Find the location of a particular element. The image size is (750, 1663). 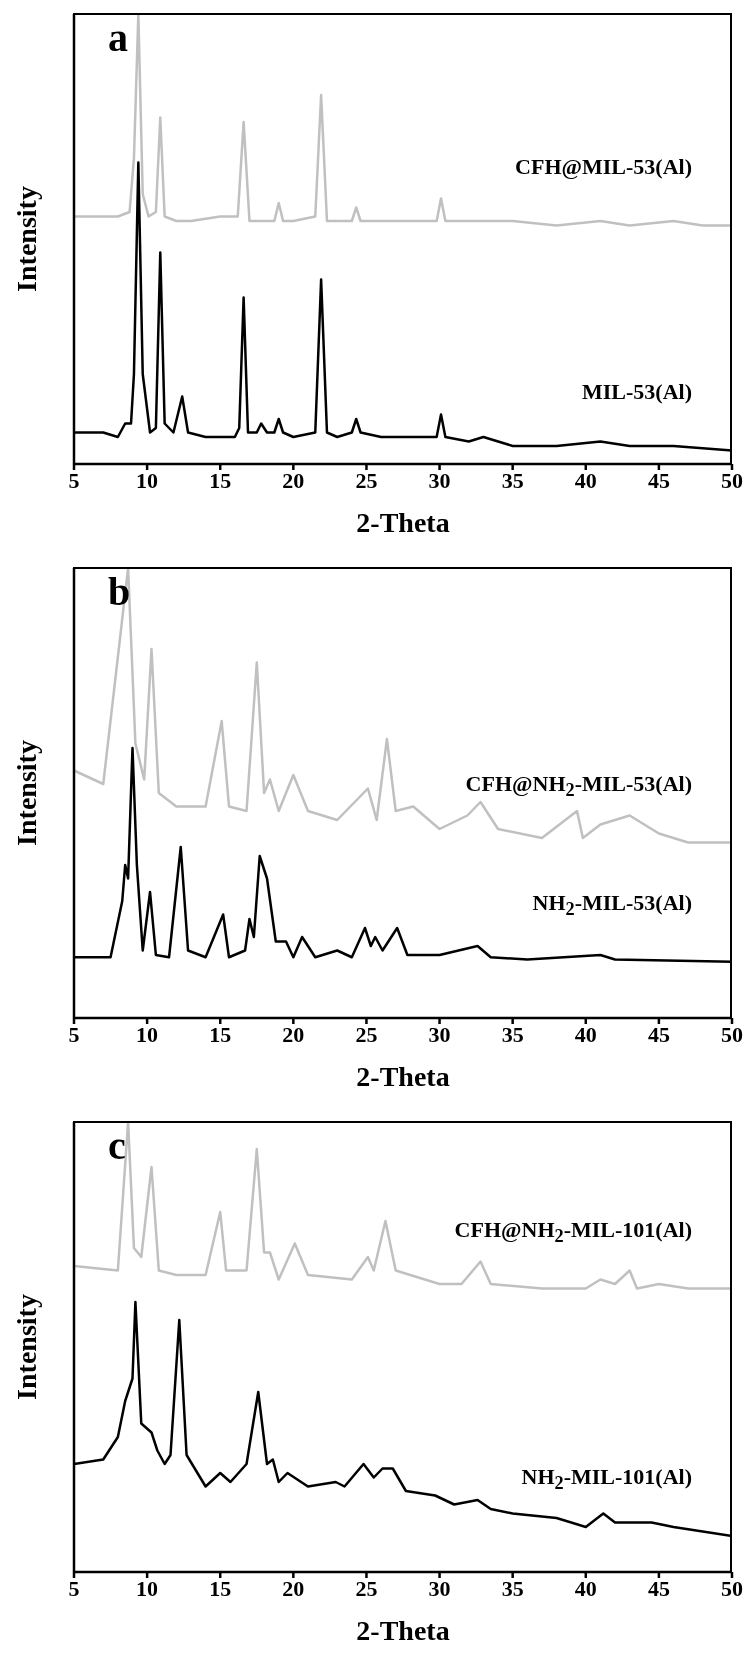

chart-title: c is located at coordinates (117, 1145).